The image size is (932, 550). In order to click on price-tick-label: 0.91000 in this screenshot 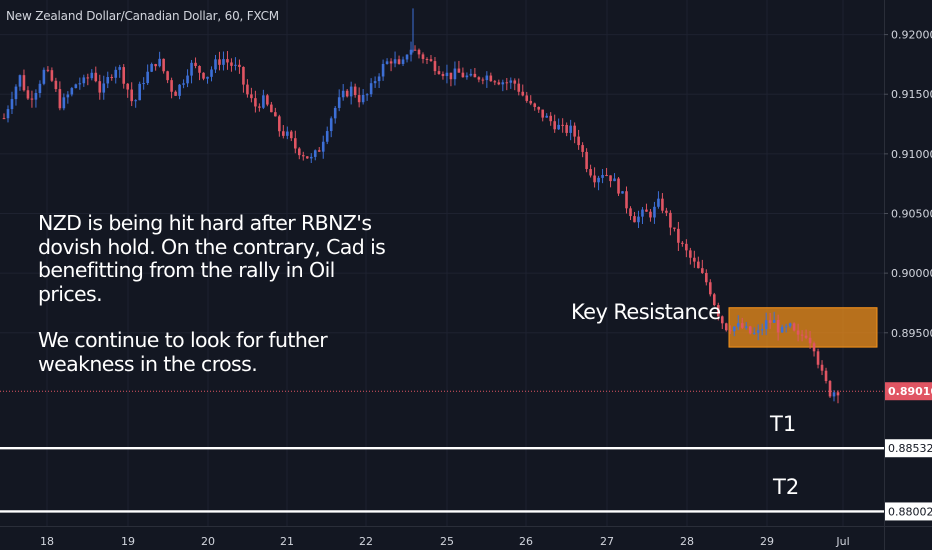, I will do `click(911, 154)`.